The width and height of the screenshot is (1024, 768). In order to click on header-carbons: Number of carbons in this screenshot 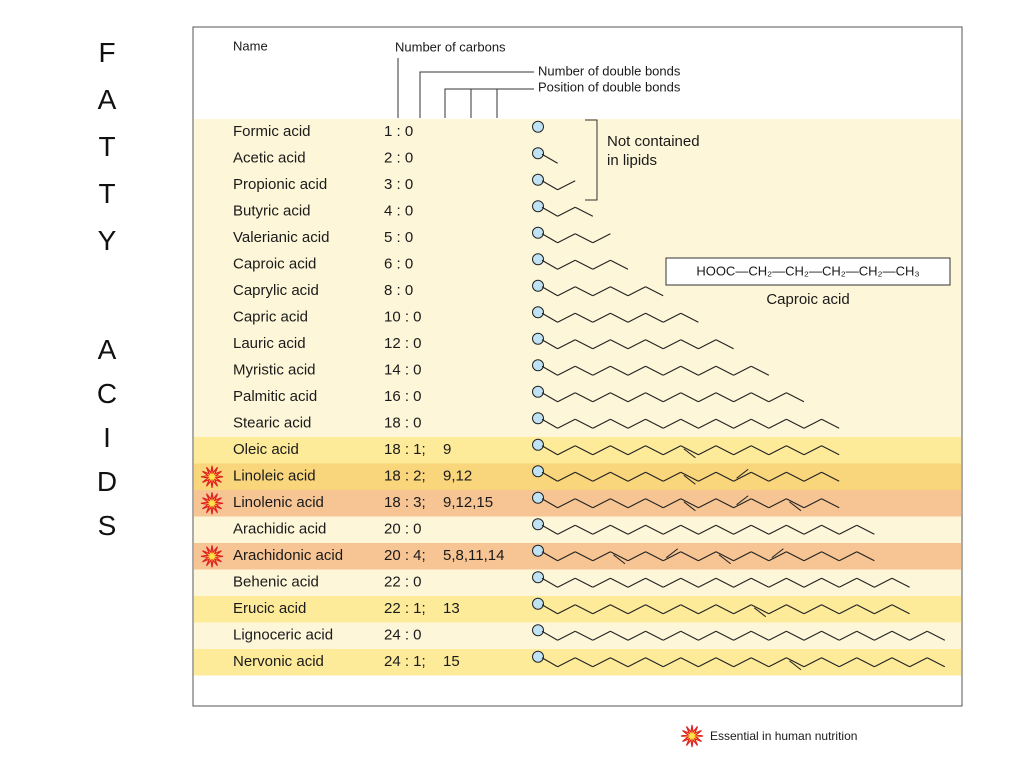, I will do `click(450, 46)`.